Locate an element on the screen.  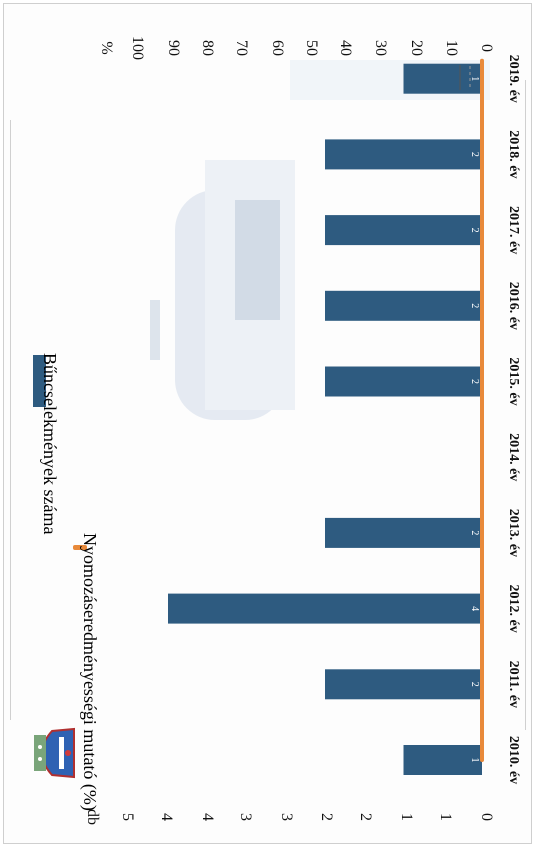
left-axis-tick-label: 0 is located at coordinates (486, 817).